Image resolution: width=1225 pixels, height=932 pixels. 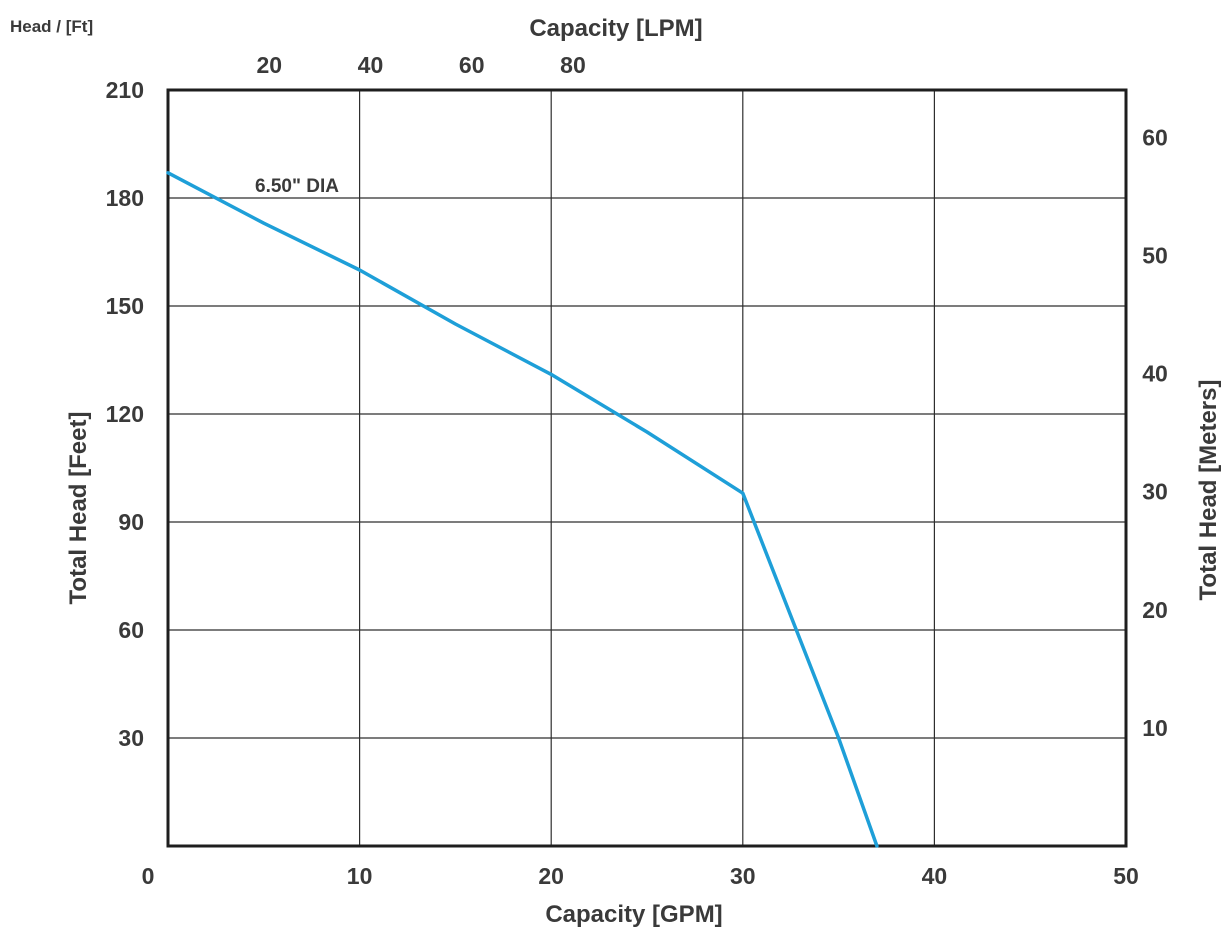 I want to click on y2-tick-label: 10, so click(x=1155, y=728).